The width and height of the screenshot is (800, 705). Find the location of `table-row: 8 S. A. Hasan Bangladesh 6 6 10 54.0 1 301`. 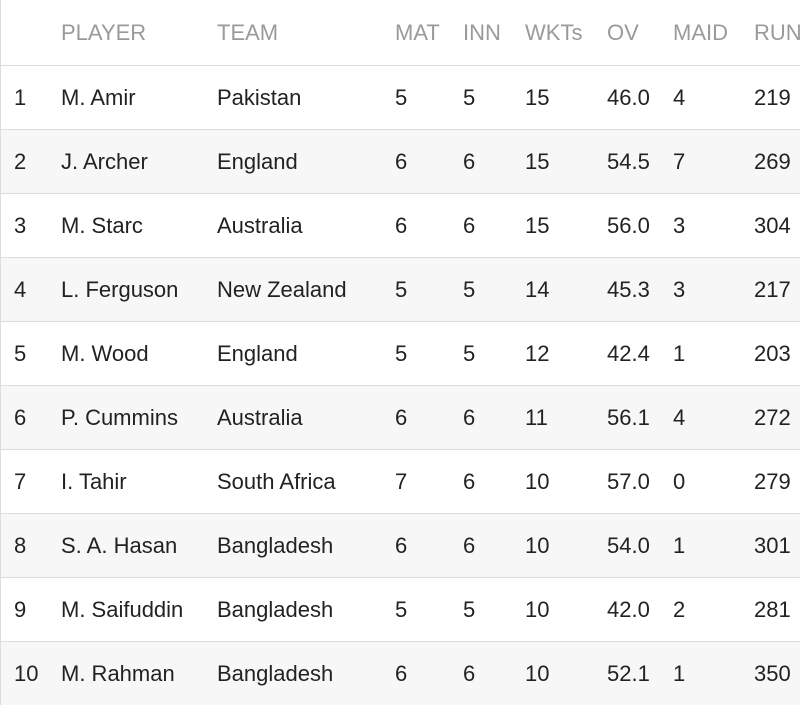

table-row: 8 S. A. Hasan Bangladesh 6 6 10 54.0 1 301 is located at coordinates (400, 546).